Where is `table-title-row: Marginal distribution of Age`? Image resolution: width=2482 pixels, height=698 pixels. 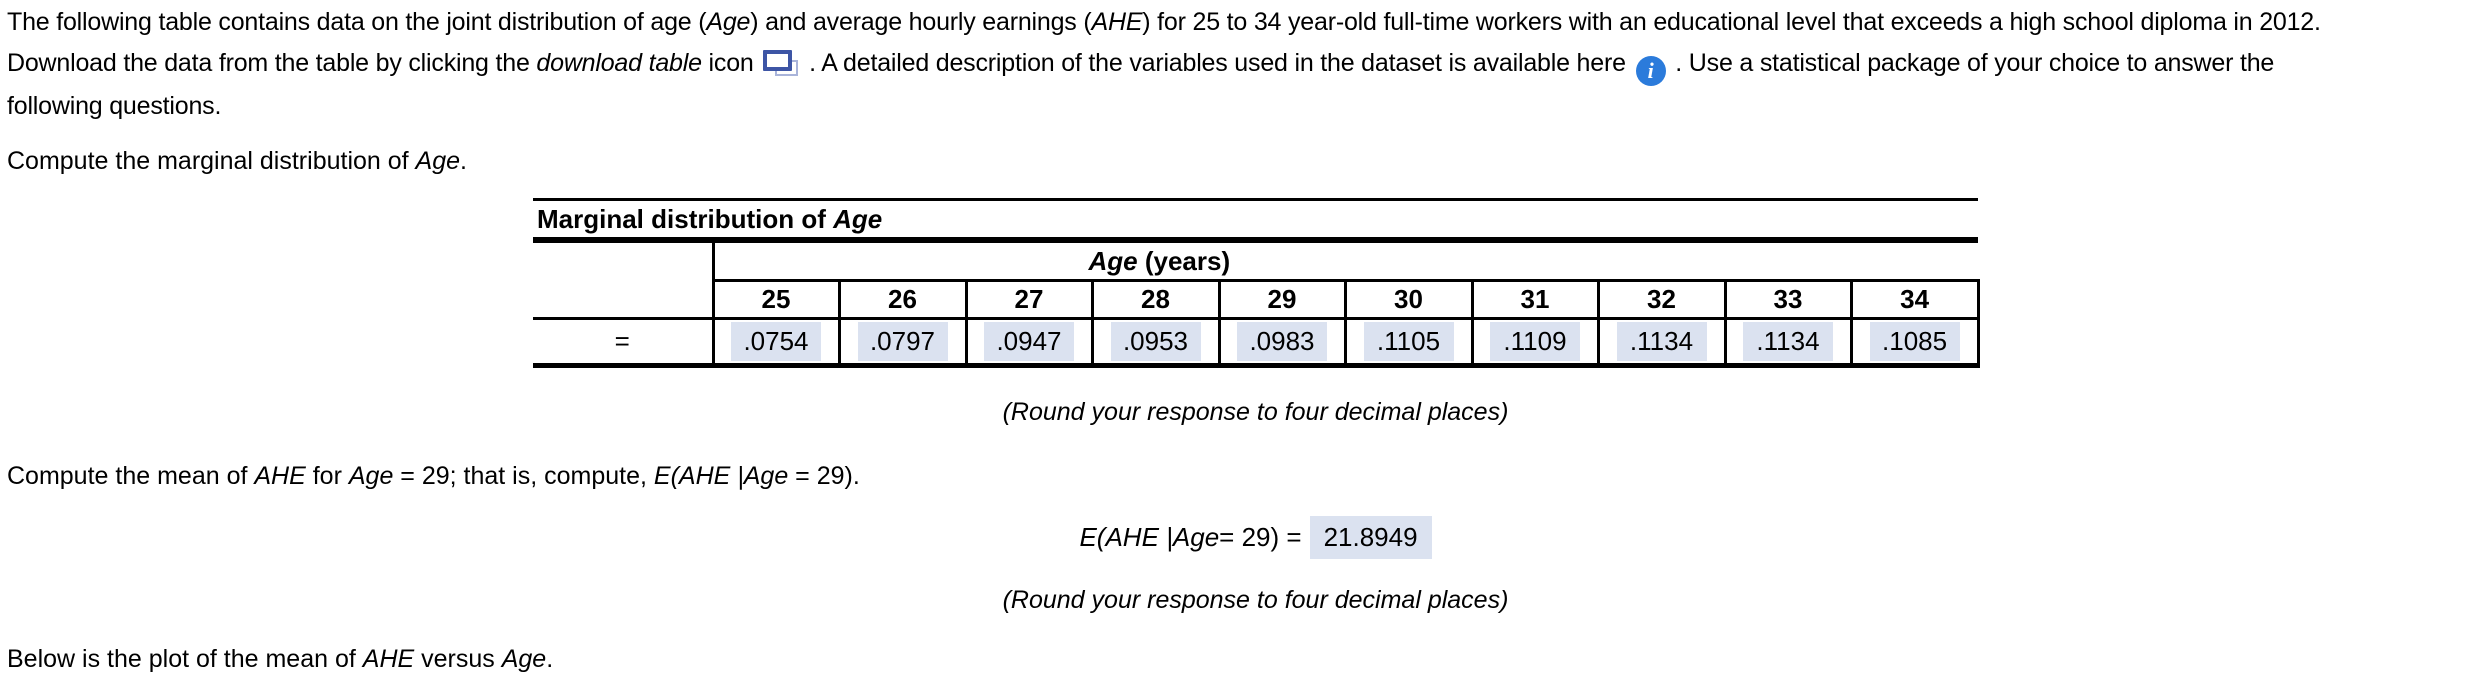
table-title-row: Marginal distribution of Age is located at coordinates (1256, 220).